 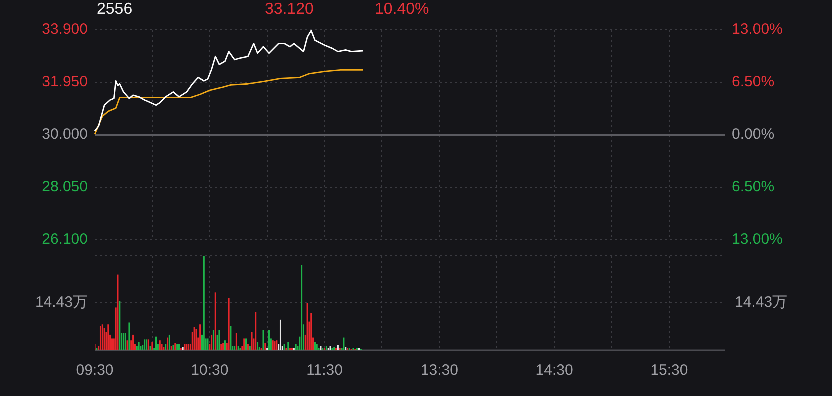 I want to click on y-tick-label: 28.050, so click(x=65, y=187).